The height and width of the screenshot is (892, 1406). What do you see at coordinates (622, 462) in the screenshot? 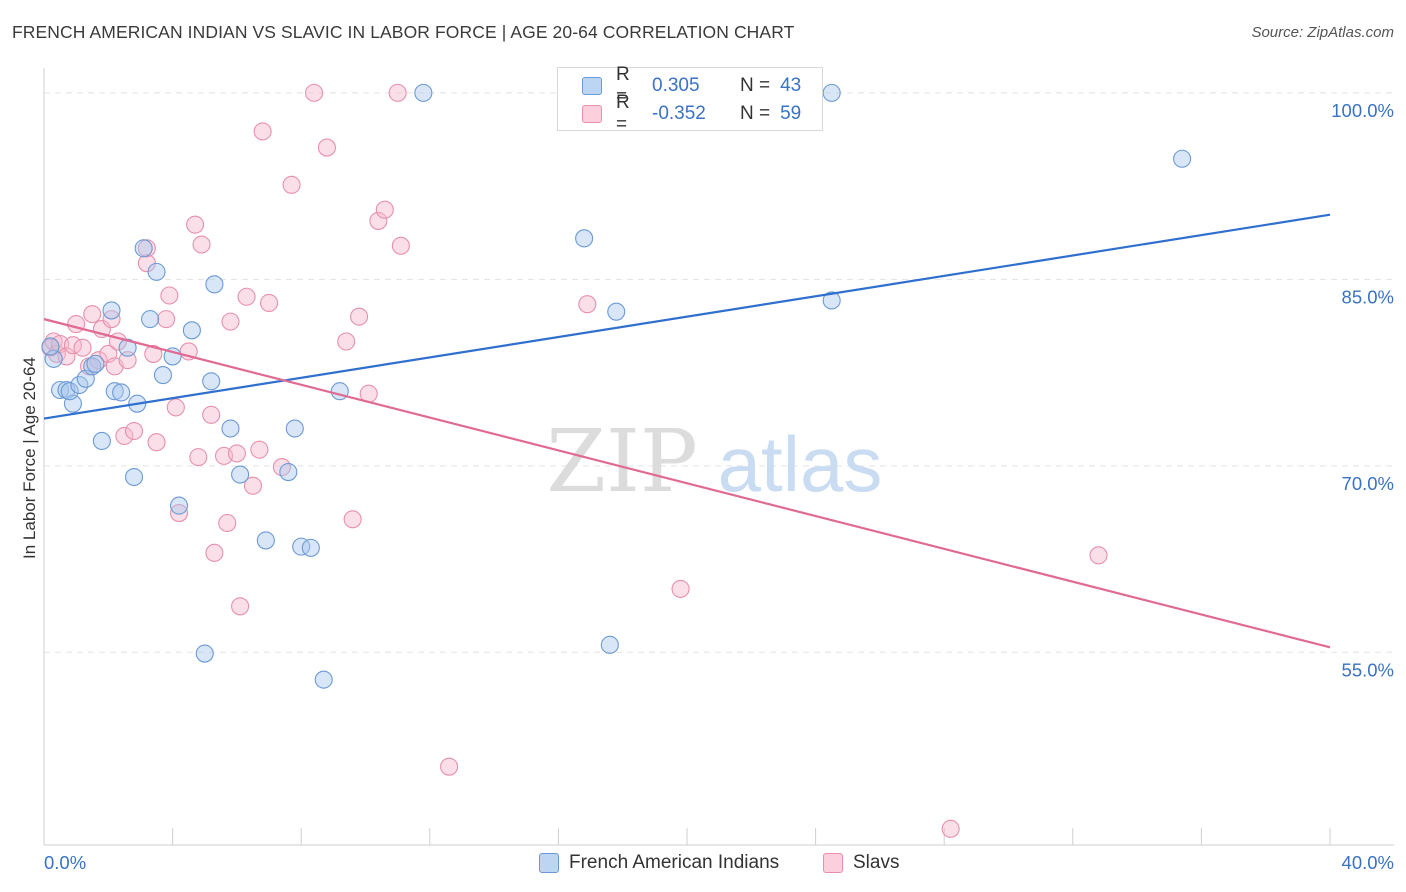
I see `watermark-zip: ZIP` at bounding box center [622, 462].